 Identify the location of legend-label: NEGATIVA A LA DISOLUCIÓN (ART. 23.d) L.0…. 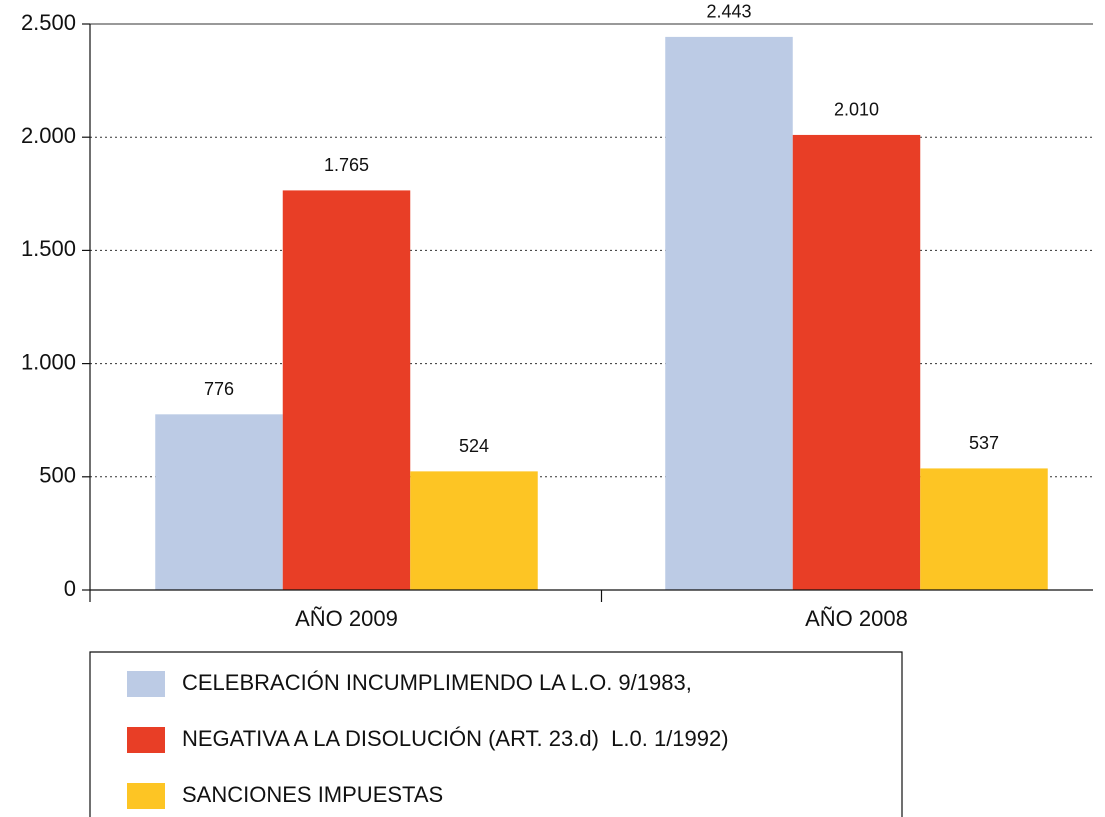
(455, 738).